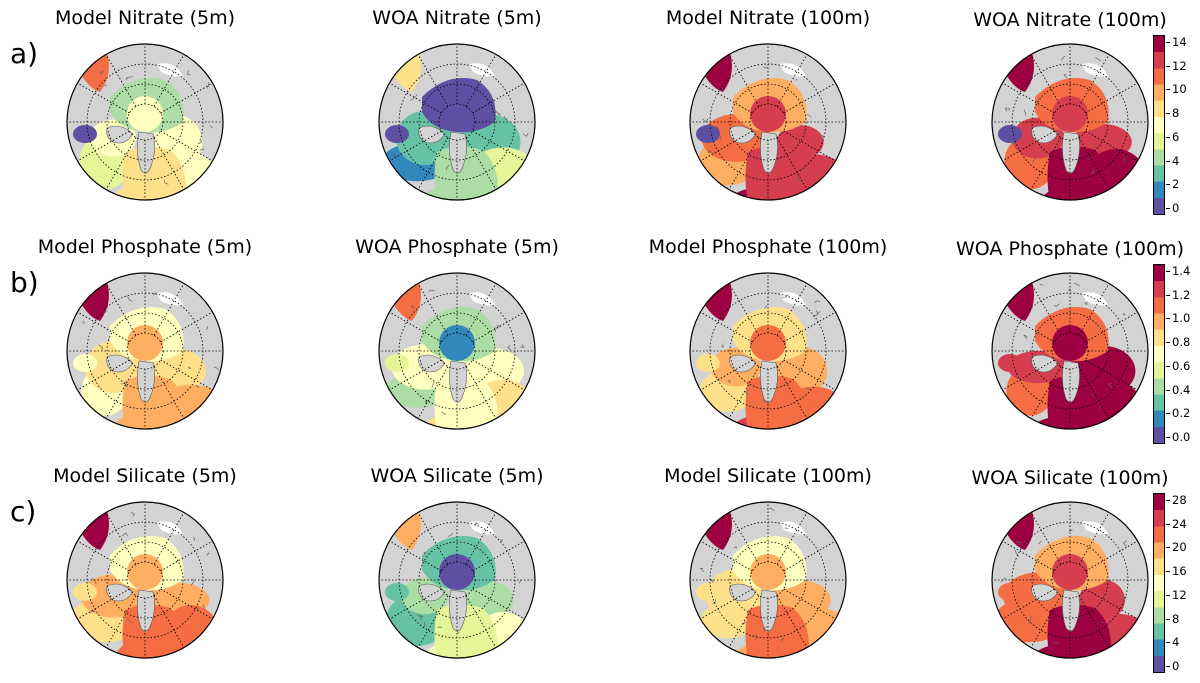 The image size is (1200, 683). Describe the element at coordinates (1176, 500) in the screenshot. I see `colorbar-tick-label: 28` at that location.